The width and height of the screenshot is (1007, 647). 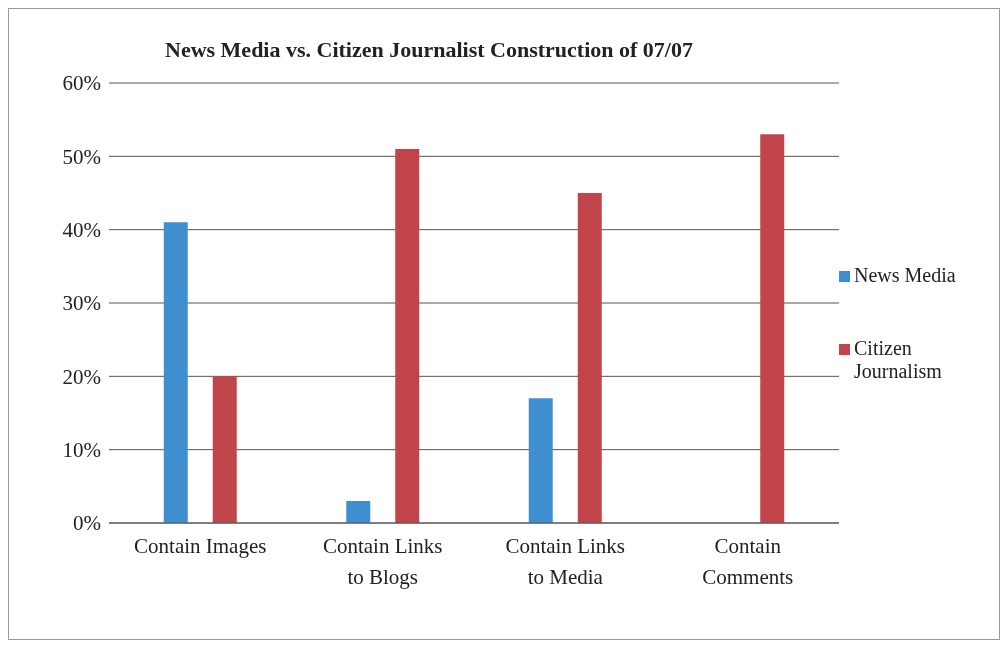 What do you see at coordinates (81, 303) in the screenshot?
I see `y-tick-label: 30%` at bounding box center [81, 303].